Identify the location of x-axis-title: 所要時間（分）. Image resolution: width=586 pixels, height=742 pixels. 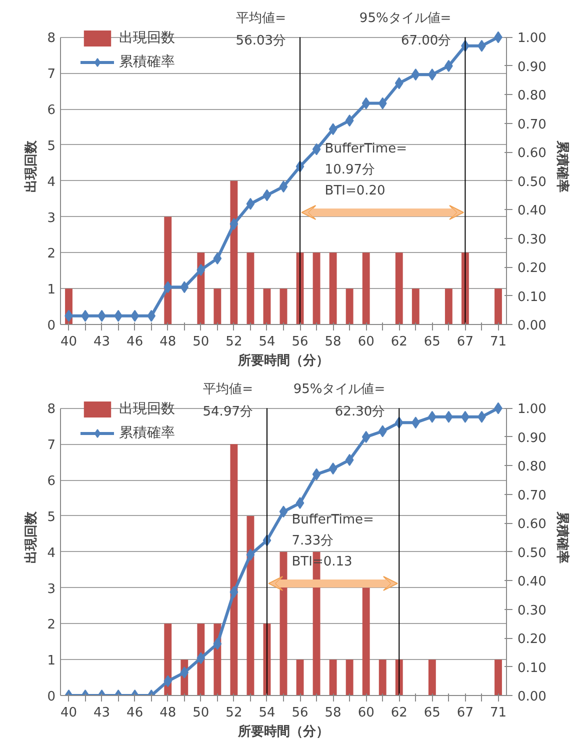
(283, 732).